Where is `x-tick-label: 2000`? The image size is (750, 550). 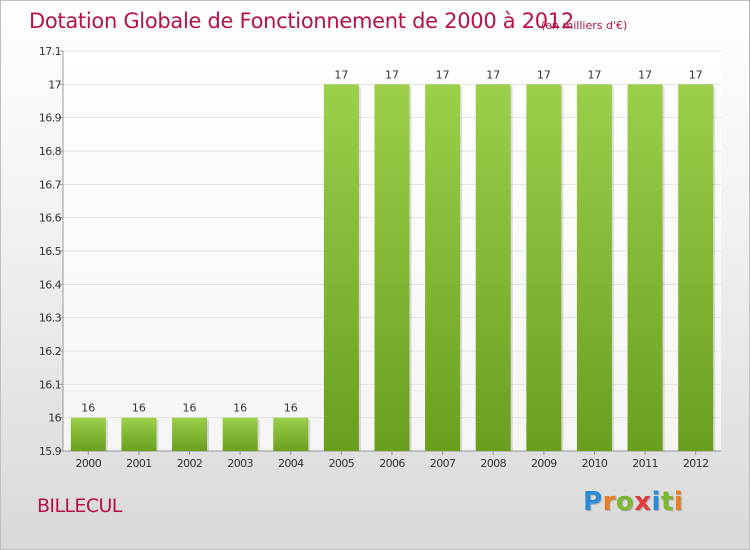
x-tick-label: 2000 is located at coordinates (89, 463).